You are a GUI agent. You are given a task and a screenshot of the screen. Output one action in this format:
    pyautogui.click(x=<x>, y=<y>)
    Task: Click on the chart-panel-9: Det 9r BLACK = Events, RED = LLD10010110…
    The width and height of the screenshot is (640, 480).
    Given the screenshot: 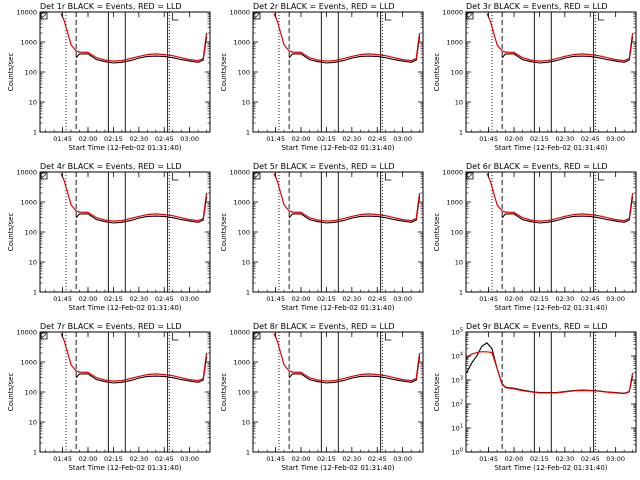 What is the action you would take?
    pyautogui.click(x=535, y=397)
    